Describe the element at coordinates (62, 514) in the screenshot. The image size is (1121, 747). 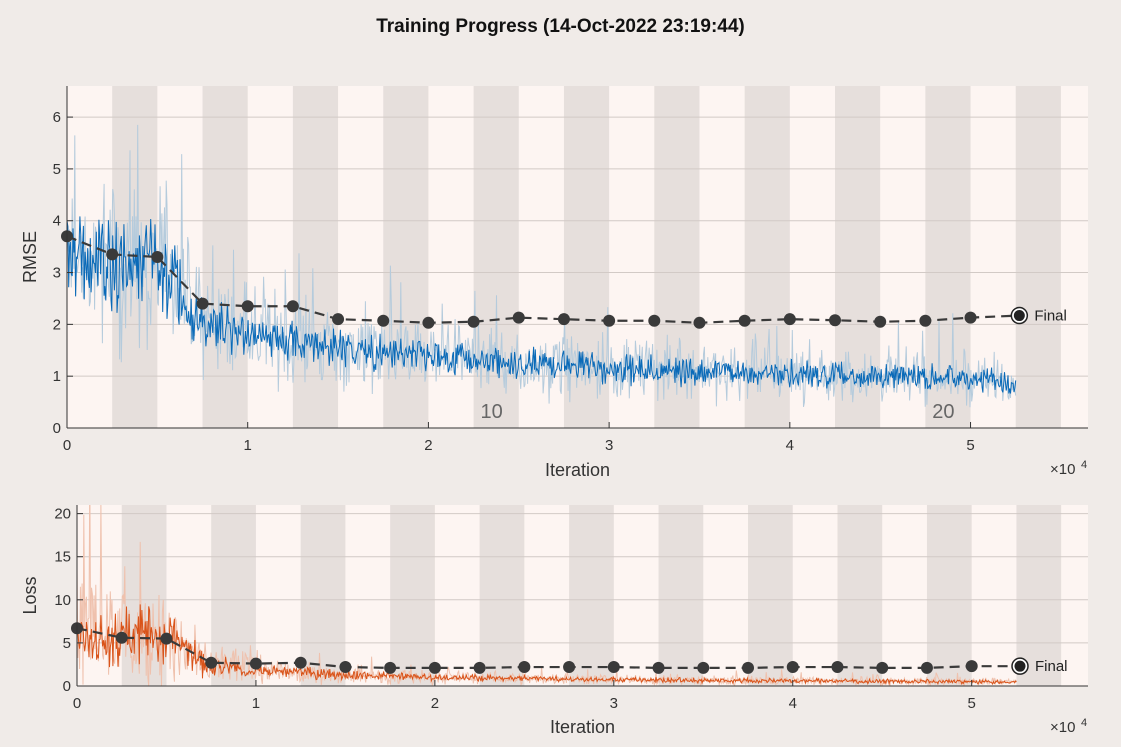
I see `y-tick-label: 20` at that location.